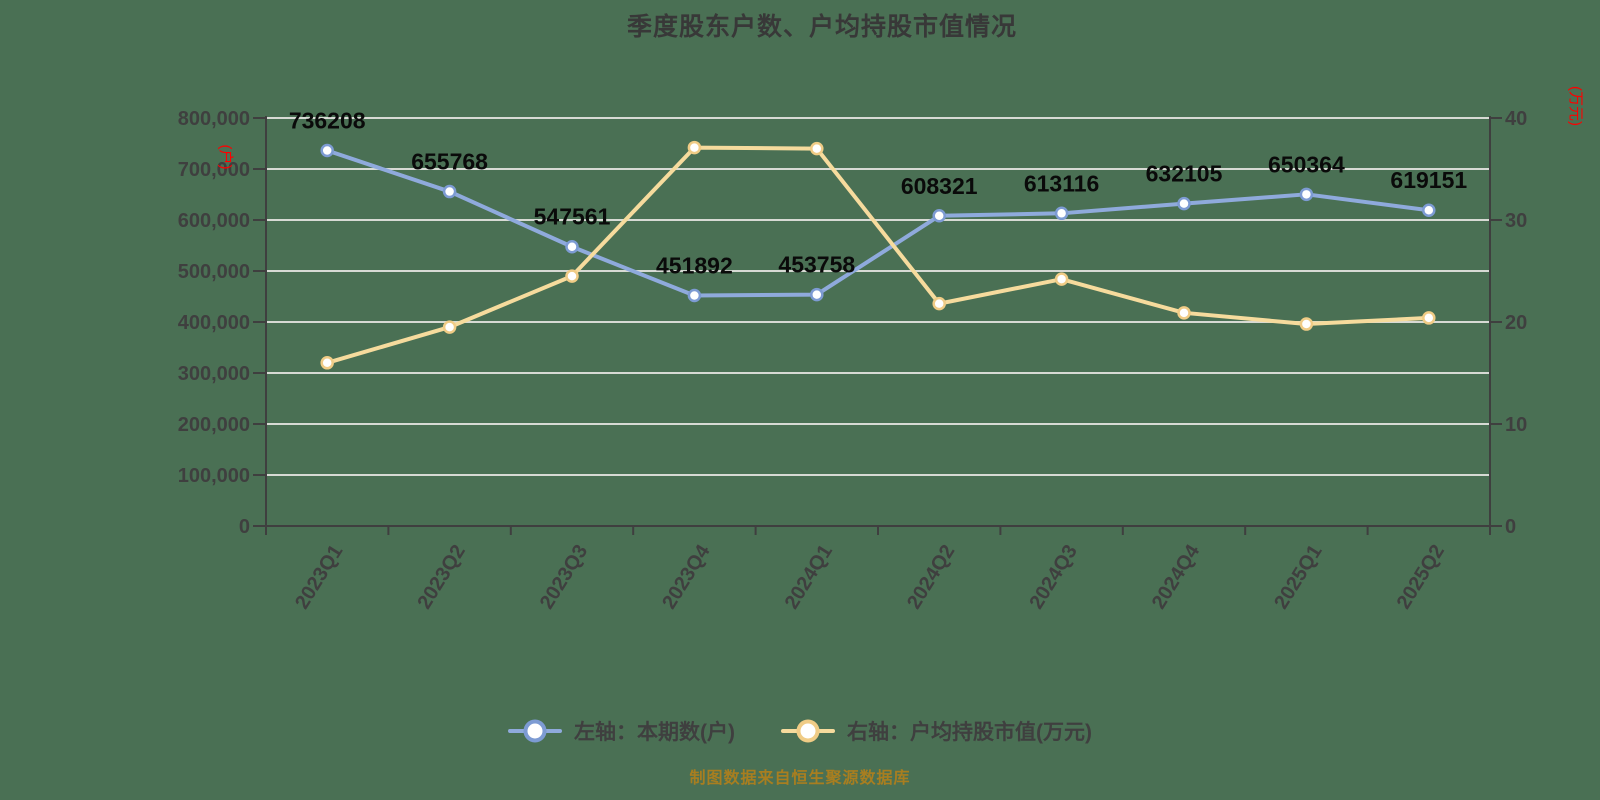 The height and width of the screenshot is (800, 1600). What do you see at coordinates (1176, 576) in the screenshot?
I see `x-axis-label: 2024Q4` at bounding box center [1176, 576].